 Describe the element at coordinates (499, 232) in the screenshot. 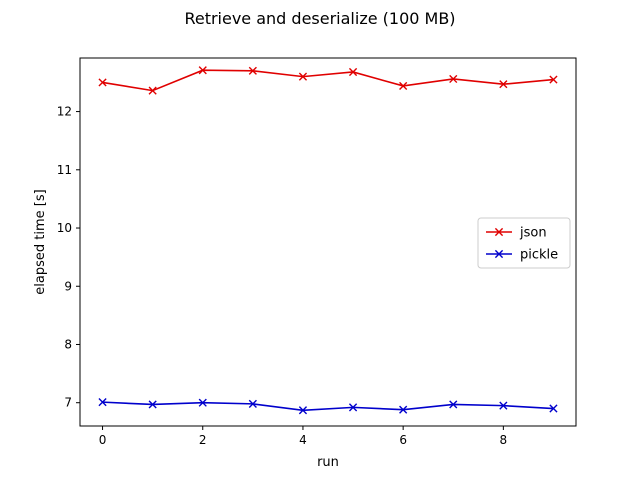

I see `legend-marker-json` at that location.